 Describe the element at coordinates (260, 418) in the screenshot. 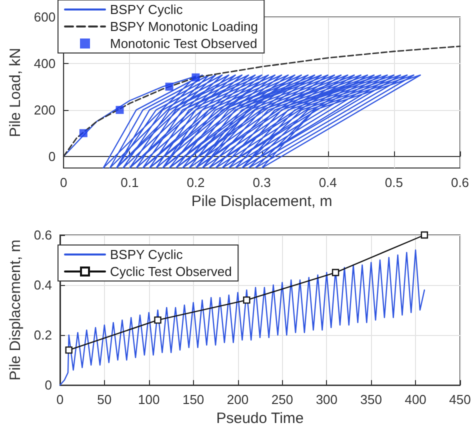

I see `x-axis-title: Pseudo Time` at that location.